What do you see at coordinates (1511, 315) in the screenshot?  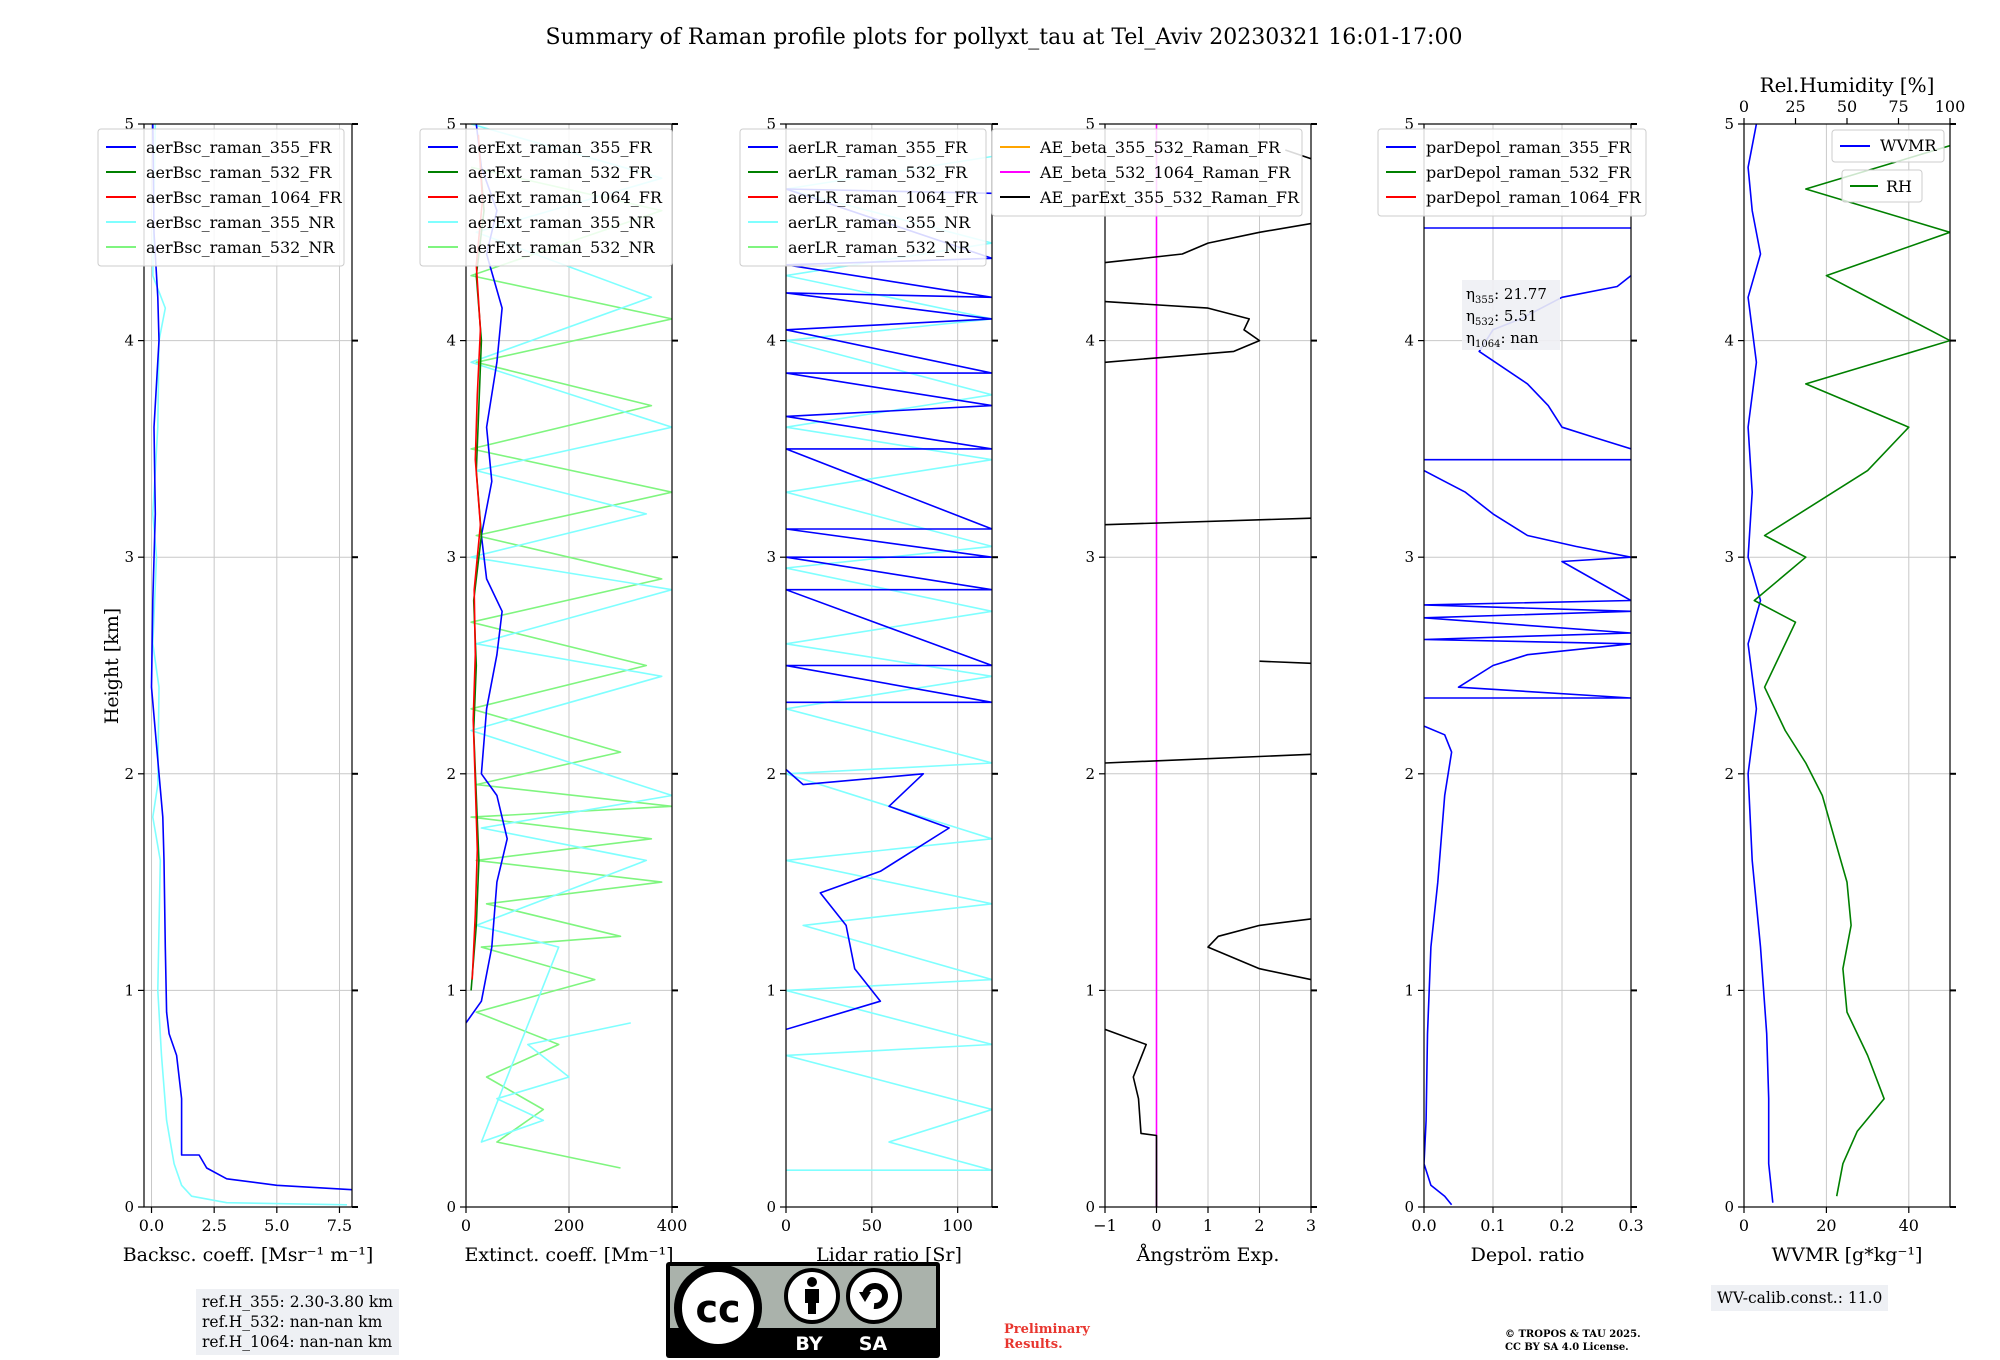 I see `eta-box` at bounding box center [1511, 315].